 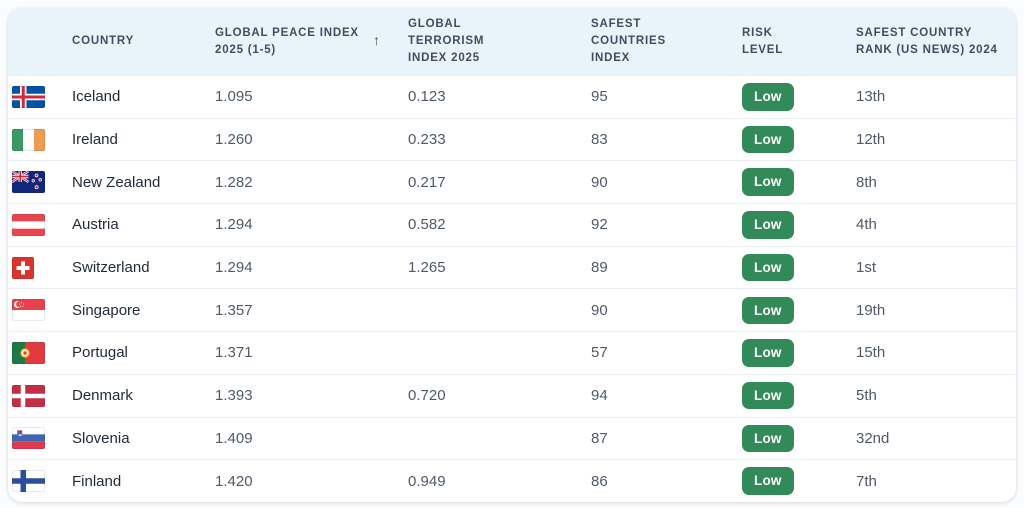 I want to click on us-news-rank-value: 8th, so click(x=932, y=182).